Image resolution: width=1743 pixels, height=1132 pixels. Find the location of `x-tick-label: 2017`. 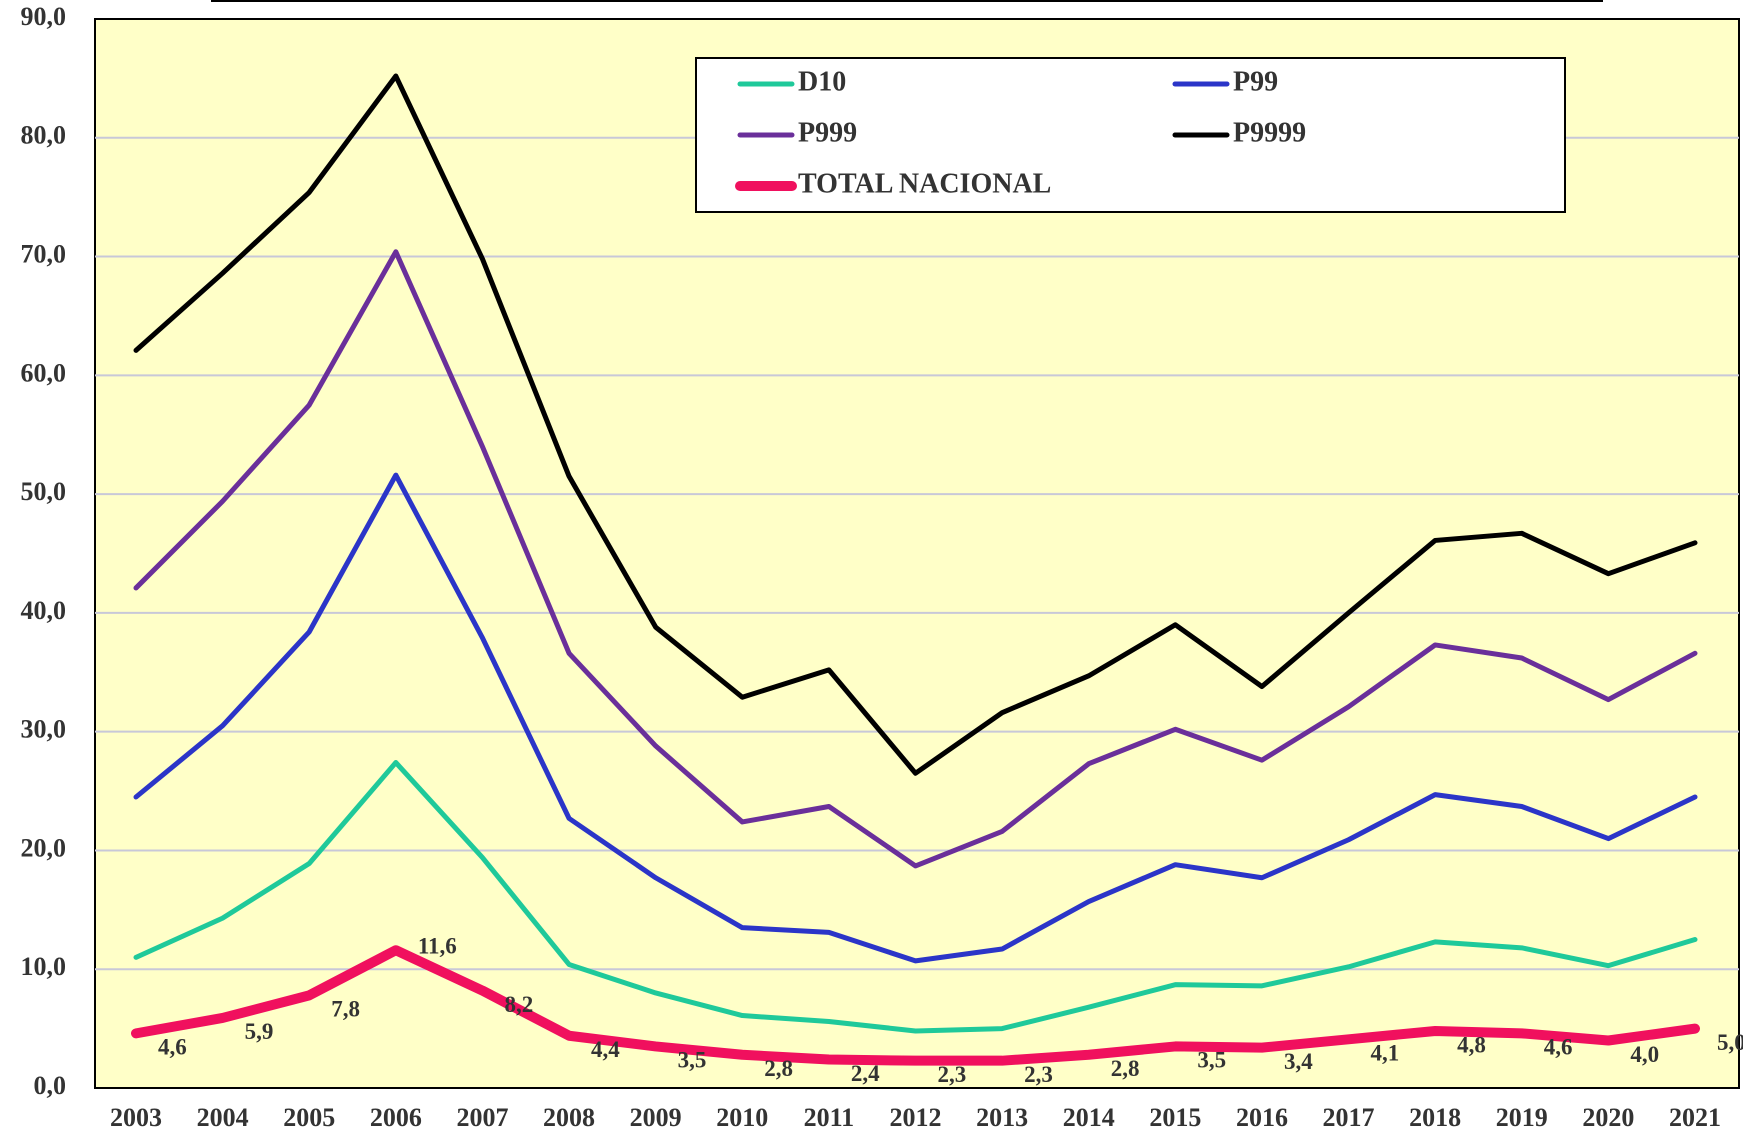

x-tick-label: 2017 is located at coordinates (1349, 1117).